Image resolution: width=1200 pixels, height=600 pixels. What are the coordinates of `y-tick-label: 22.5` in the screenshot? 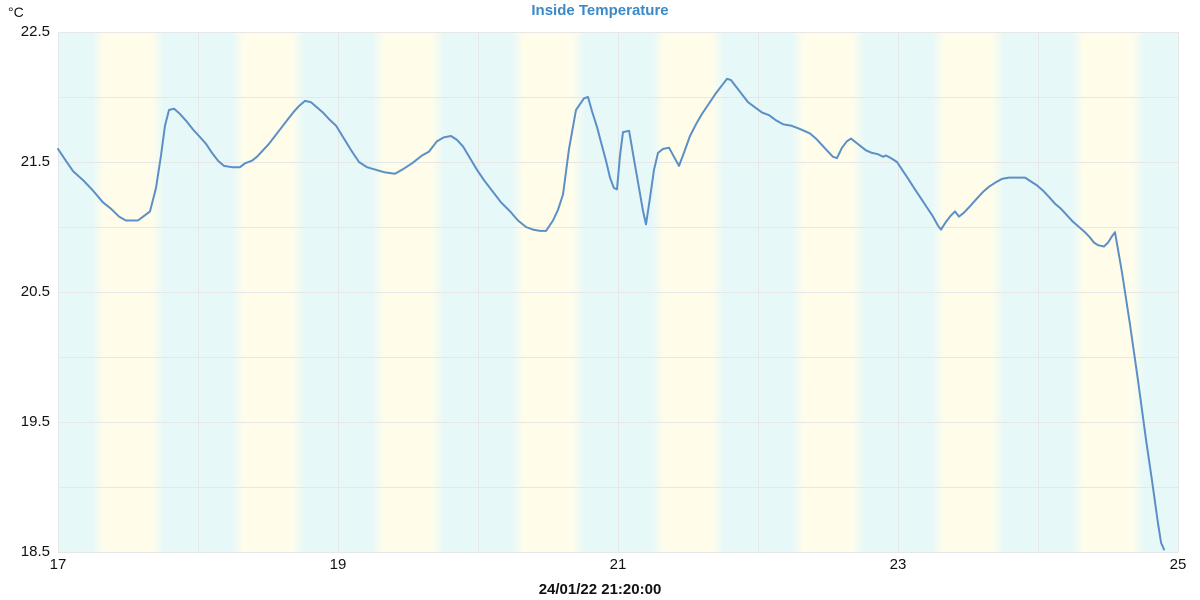 It's located at (35, 31).